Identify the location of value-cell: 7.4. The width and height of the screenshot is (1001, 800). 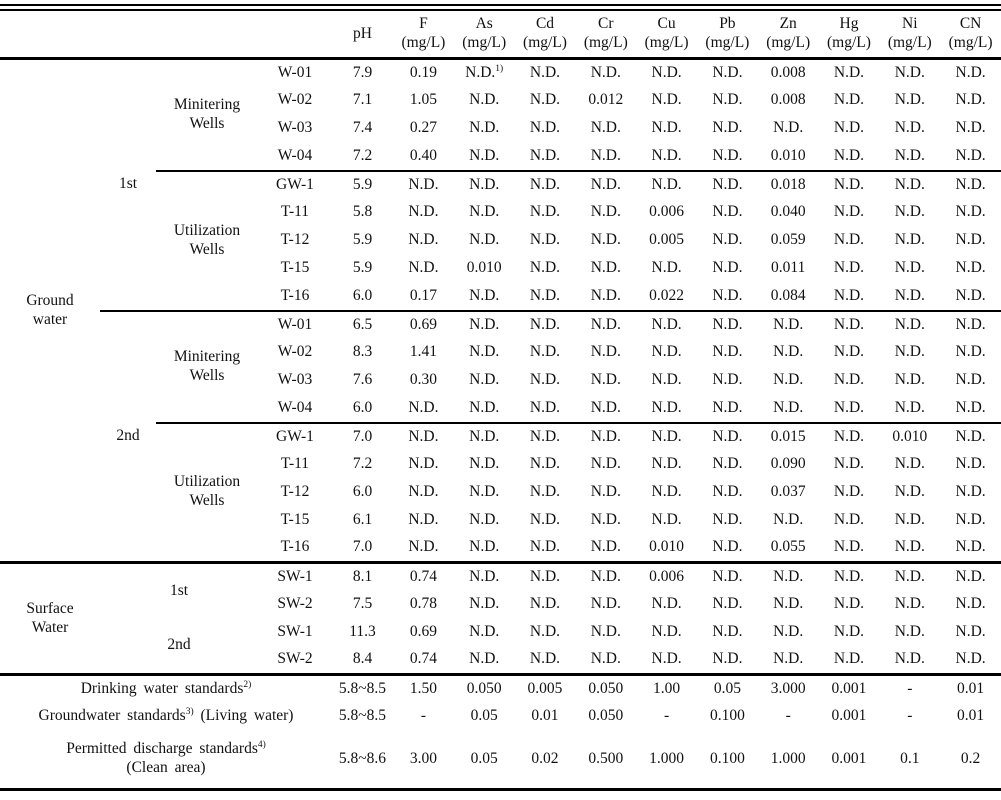
(362, 128).